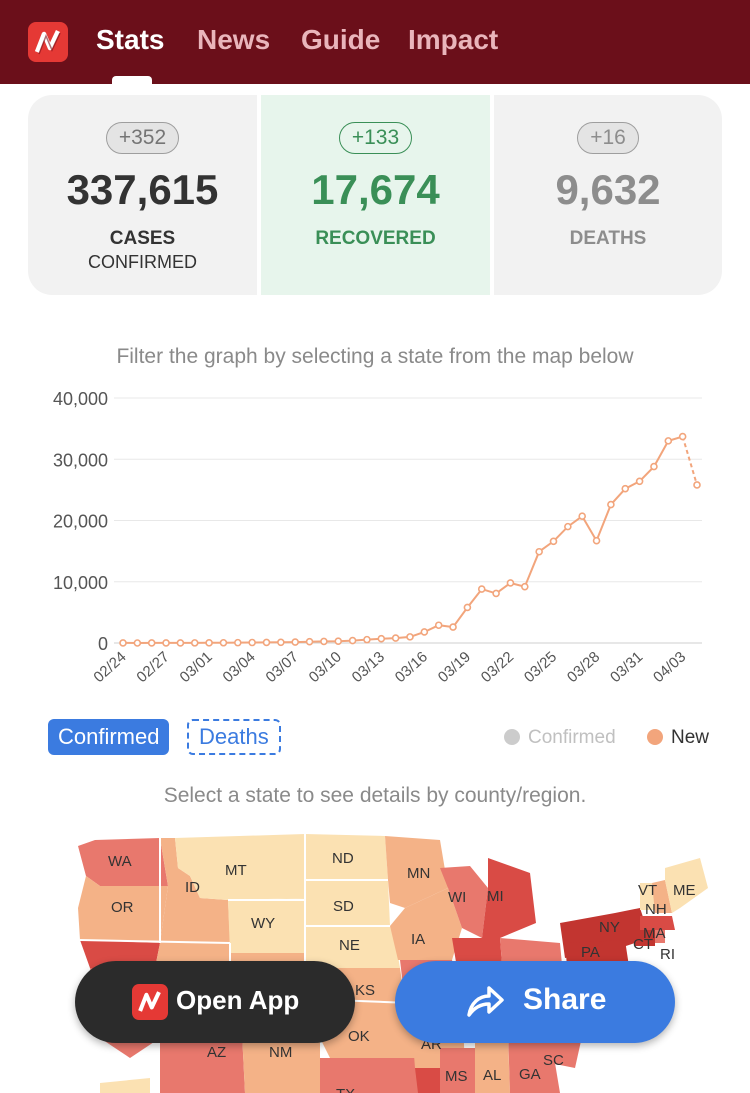 The width and height of the screenshot is (750, 1093). Describe the element at coordinates (656, 909) in the screenshot. I see `state-label-nh: NH` at that location.